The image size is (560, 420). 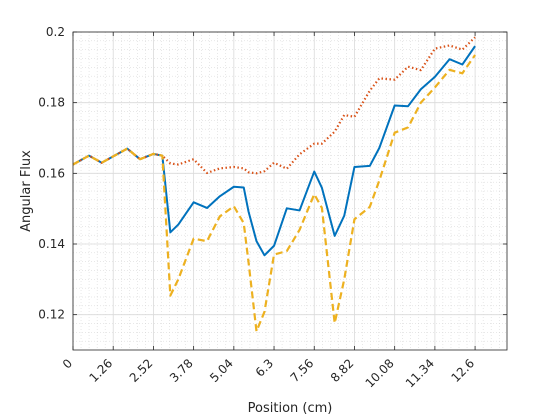 I want to click on x-tick-label: 0, so click(x=67, y=363).